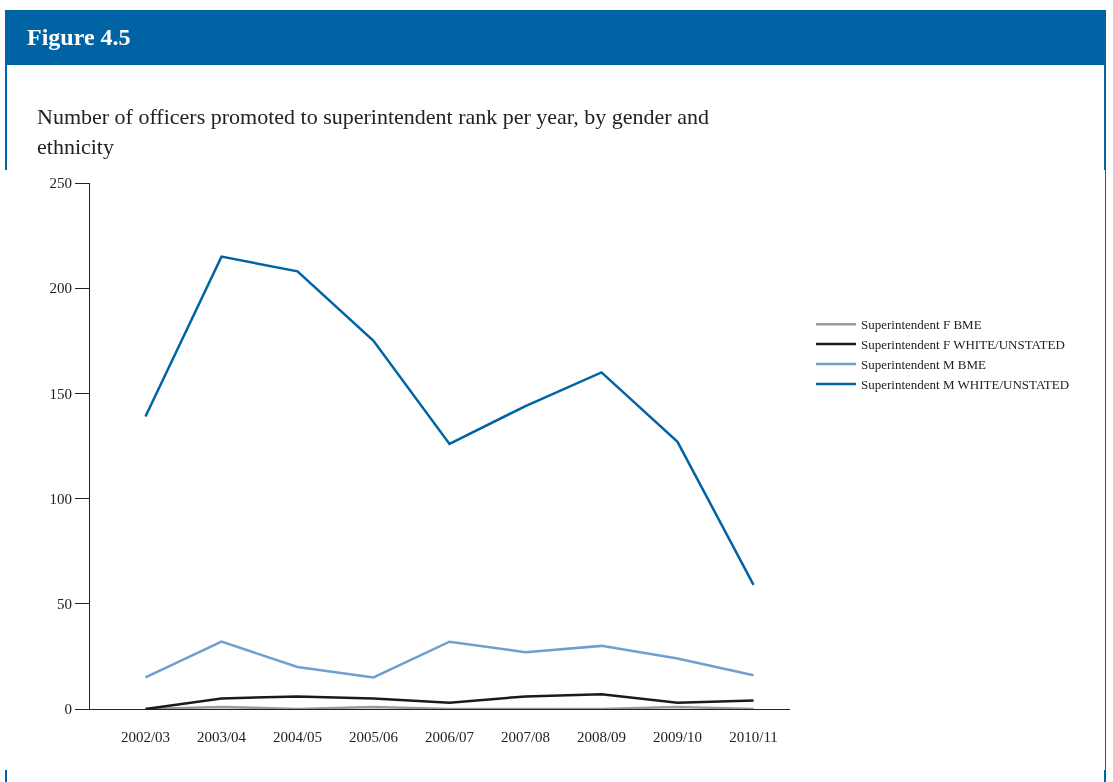  I want to click on y-tick-label: 100, so click(60, 498).